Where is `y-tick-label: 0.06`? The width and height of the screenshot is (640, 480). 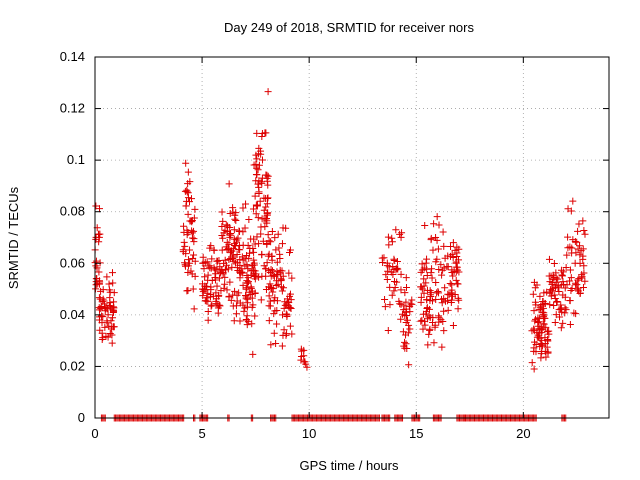 y-tick-label: 0.06 is located at coordinates (72, 262).